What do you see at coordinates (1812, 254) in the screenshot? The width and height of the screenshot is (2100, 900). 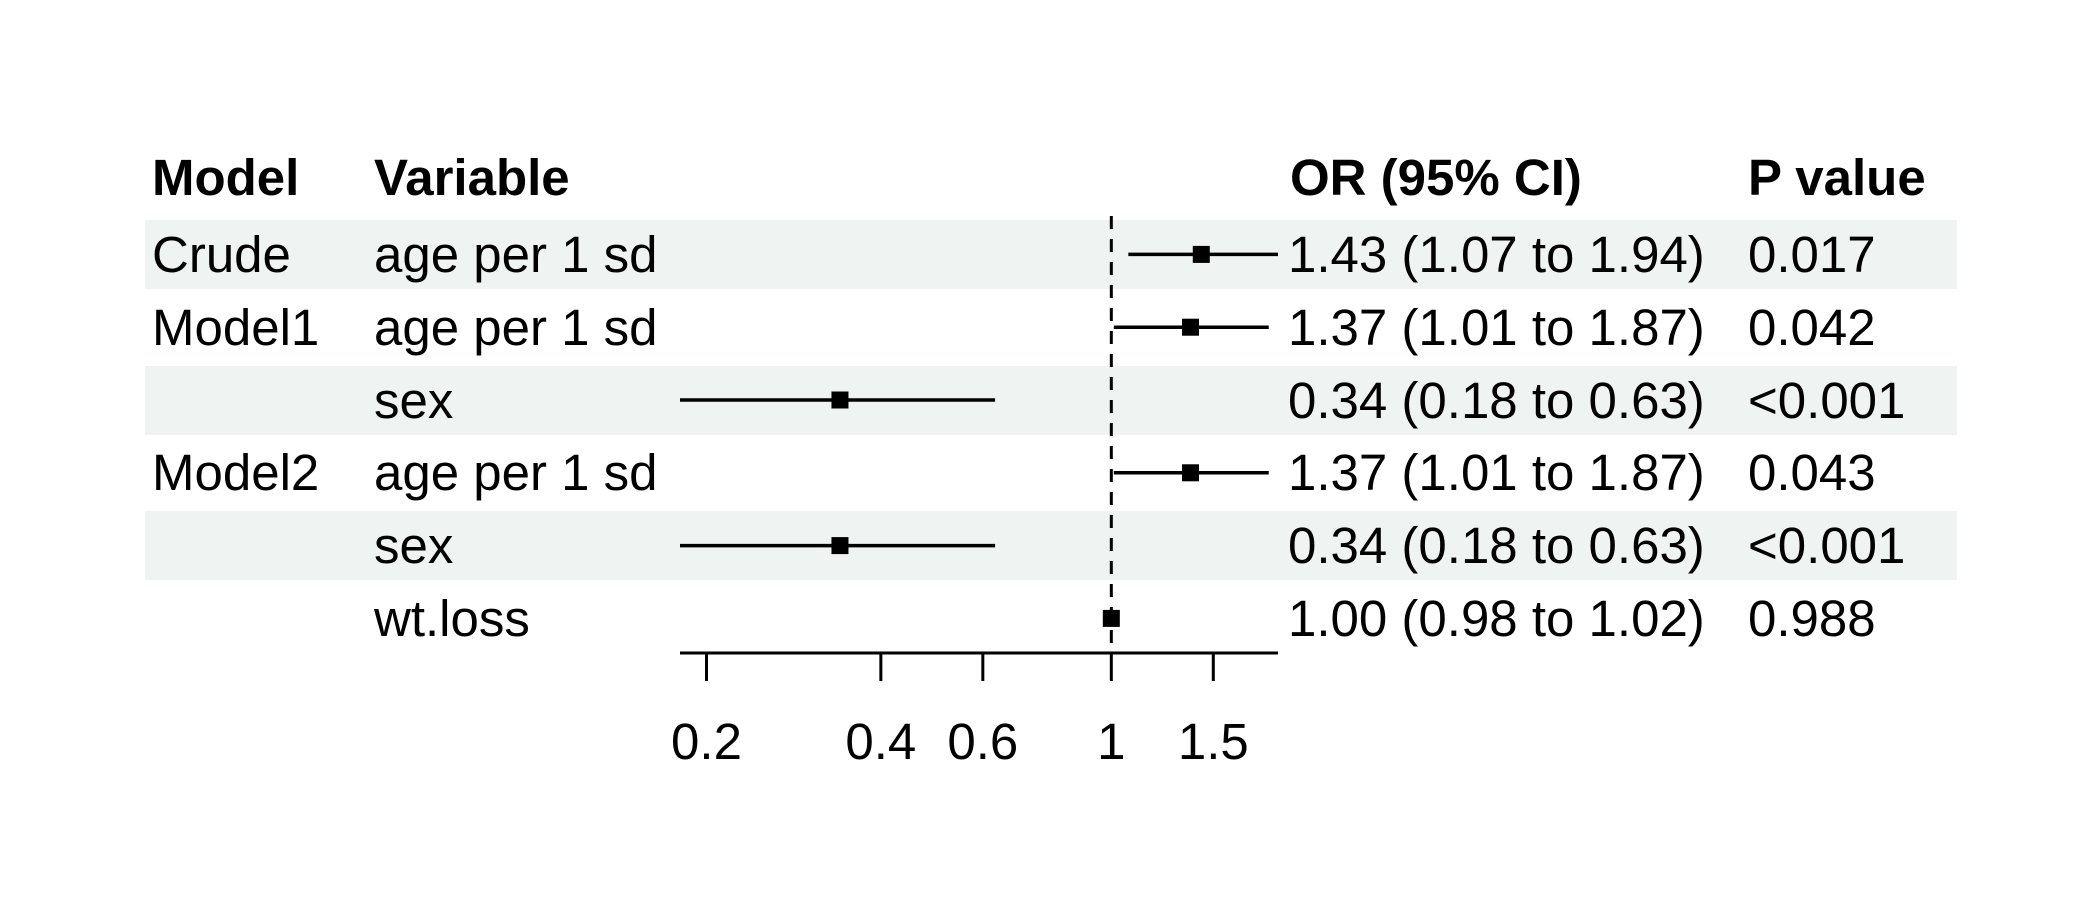 I see `p-value-cell: 0.017` at bounding box center [1812, 254].